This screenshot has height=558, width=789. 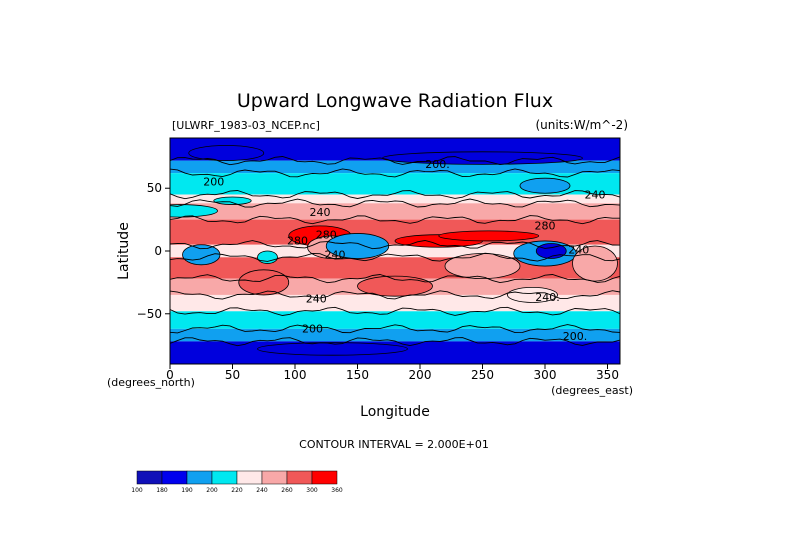 What do you see at coordinates (154, 188) in the screenshot?
I see `y-tick-label-0: 50` at bounding box center [154, 188].